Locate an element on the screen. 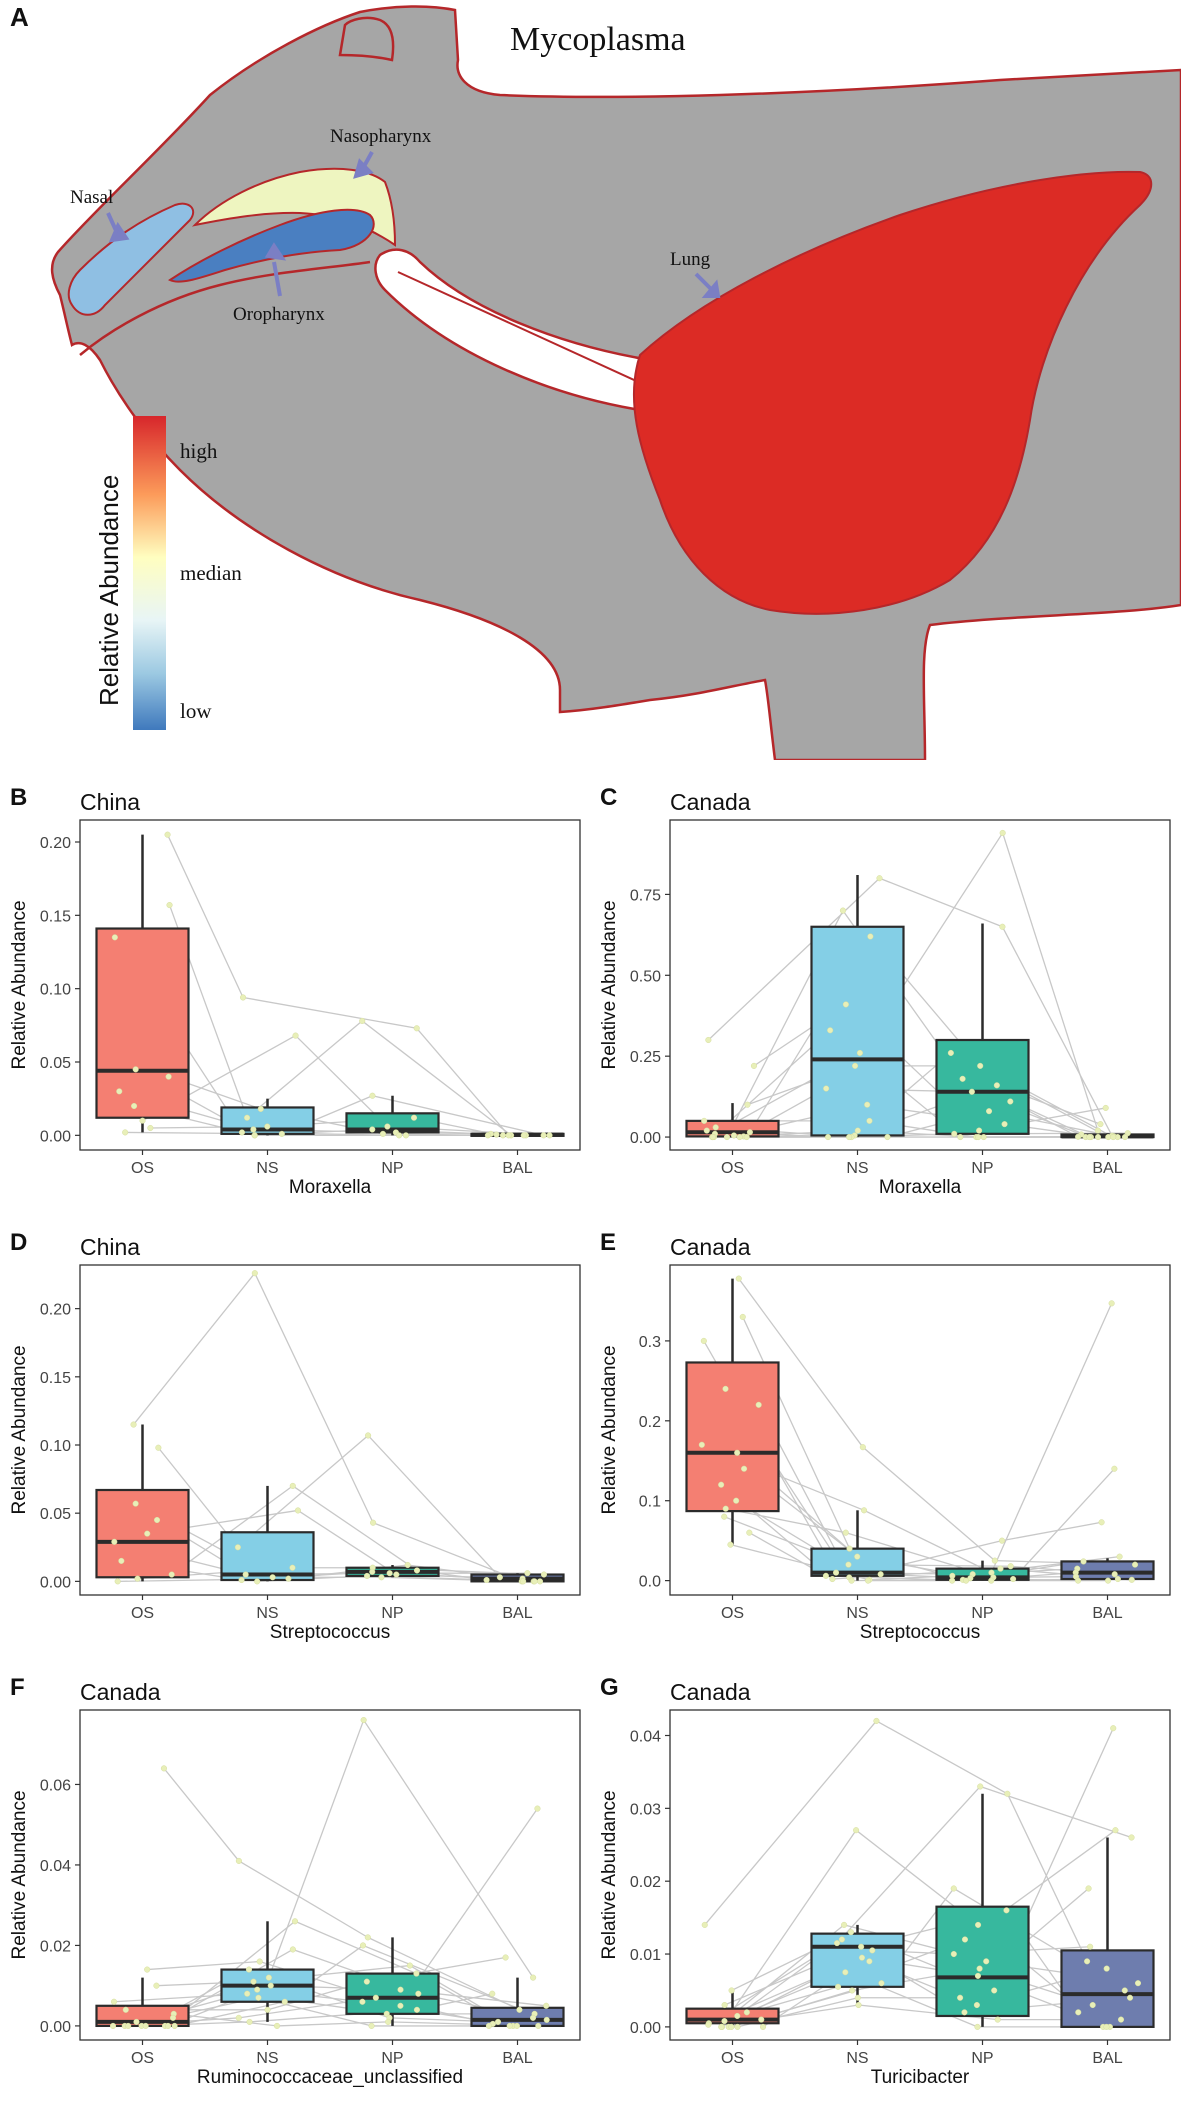 Image resolution: width=1181 pixels, height=2114 pixels. lung-region is located at coordinates (892, 392).